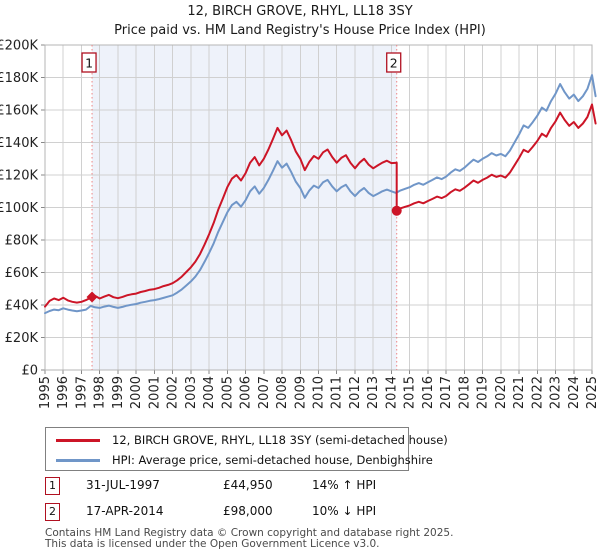 This screenshot has height=560, width=600. I want to click on x-tick-label: 2012, so click(355, 392).